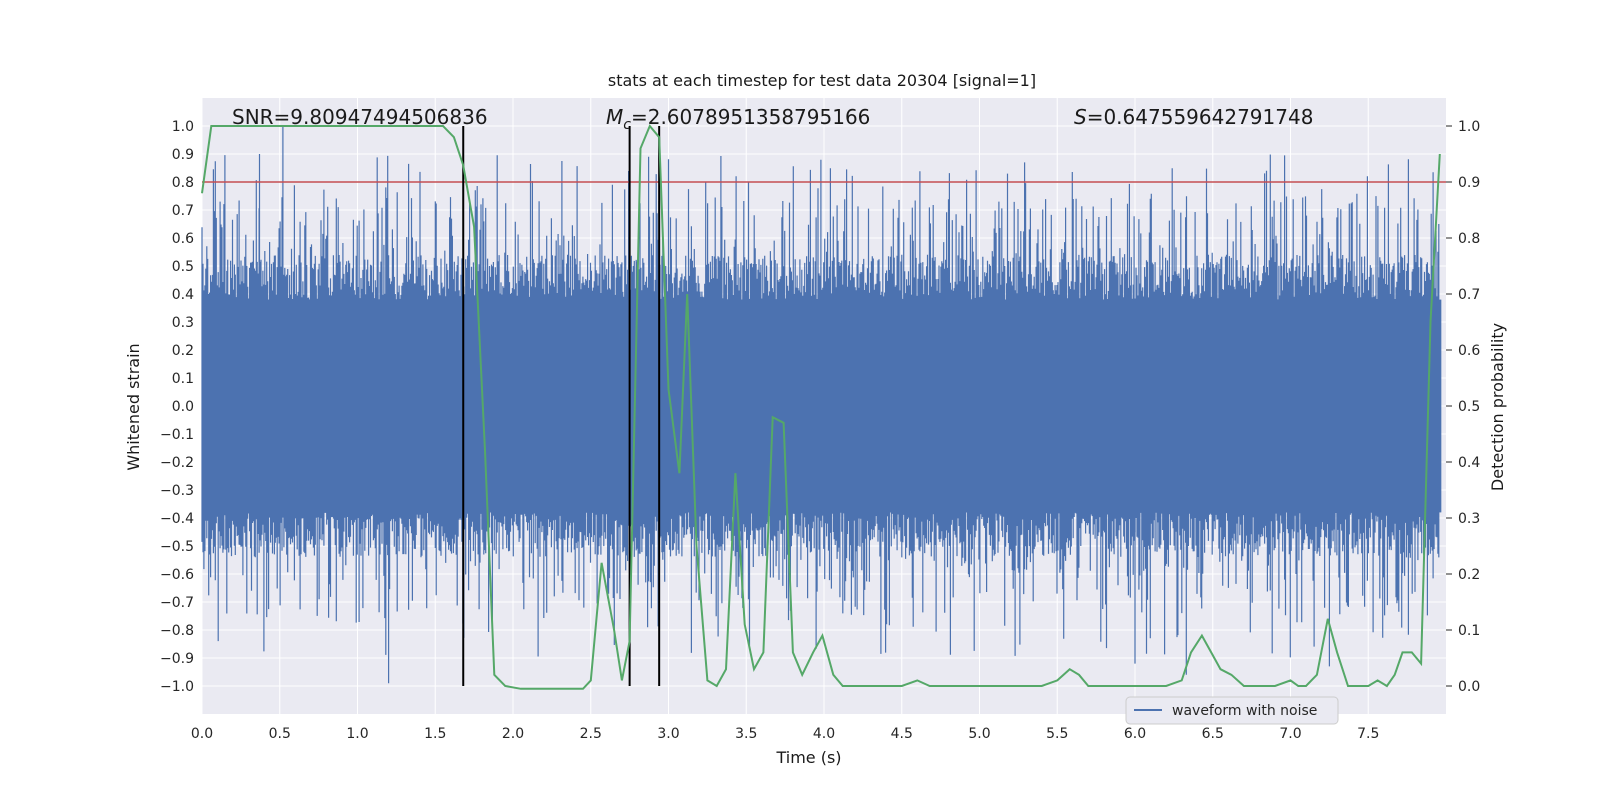 The width and height of the screenshot is (1600, 800). What do you see at coordinates (561, 406) in the screenshot?
I see `vertical-markers` at bounding box center [561, 406].